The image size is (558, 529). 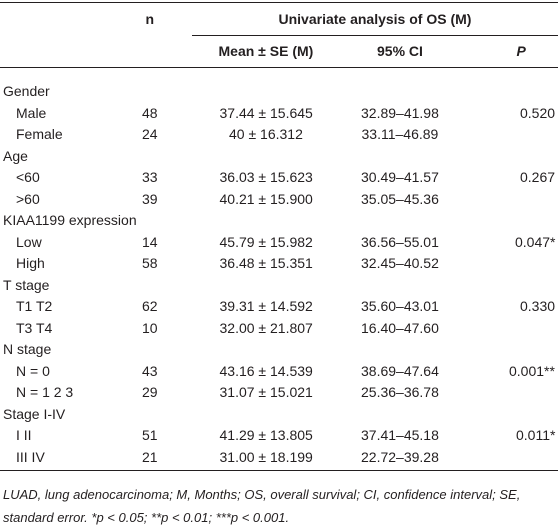 What do you see at coordinates (28, 198) in the screenshot?
I see `row-label: >60` at bounding box center [28, 198].